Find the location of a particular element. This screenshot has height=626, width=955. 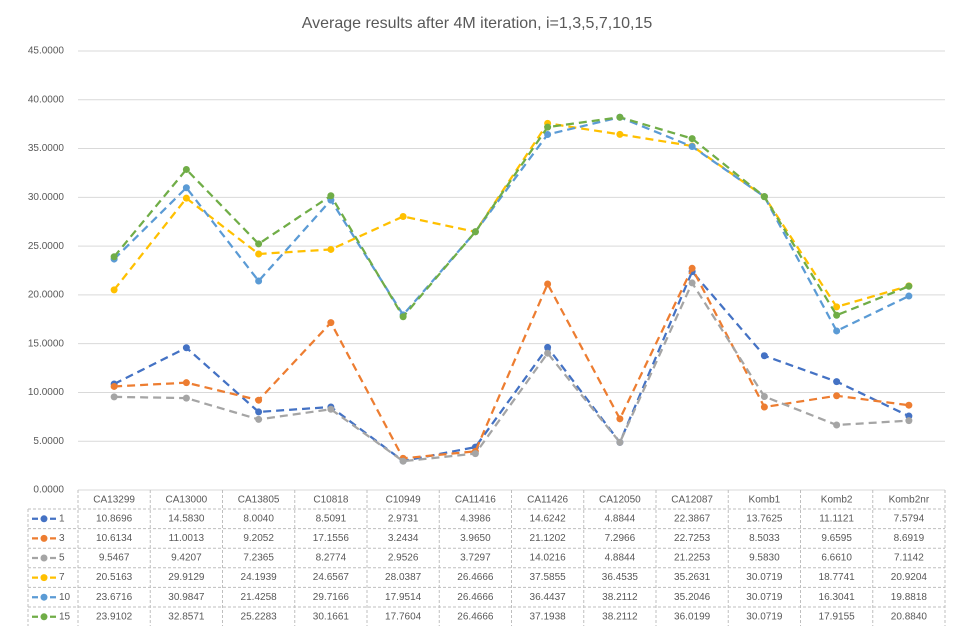

table-value: 4.3986 is located at coordinates (475, 518).